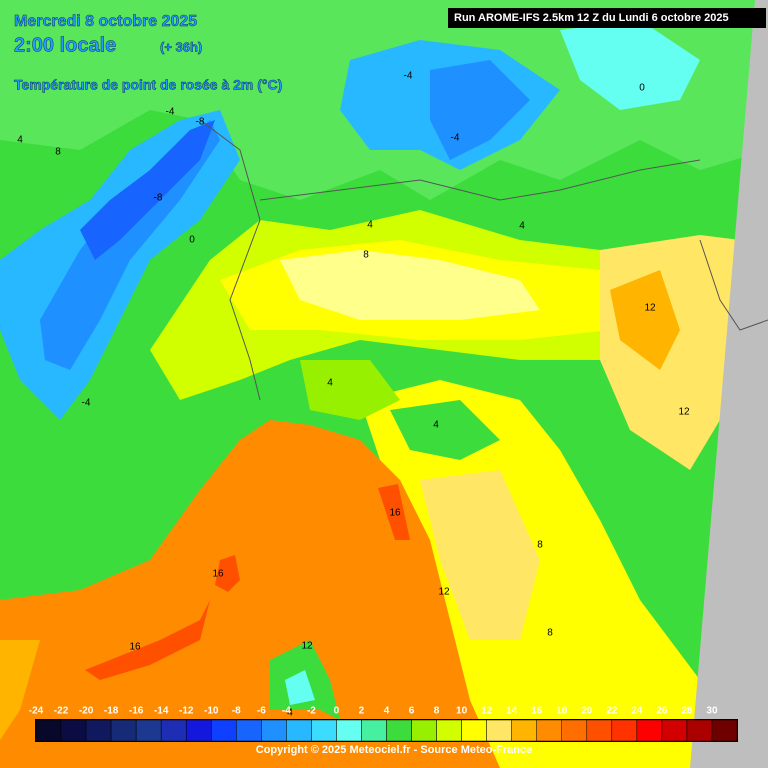 The width and height of the screenshot is (768, 768). Describe the element at coordinates (61, 711) in the screenshot. I see `legend-label: -22` at that location.